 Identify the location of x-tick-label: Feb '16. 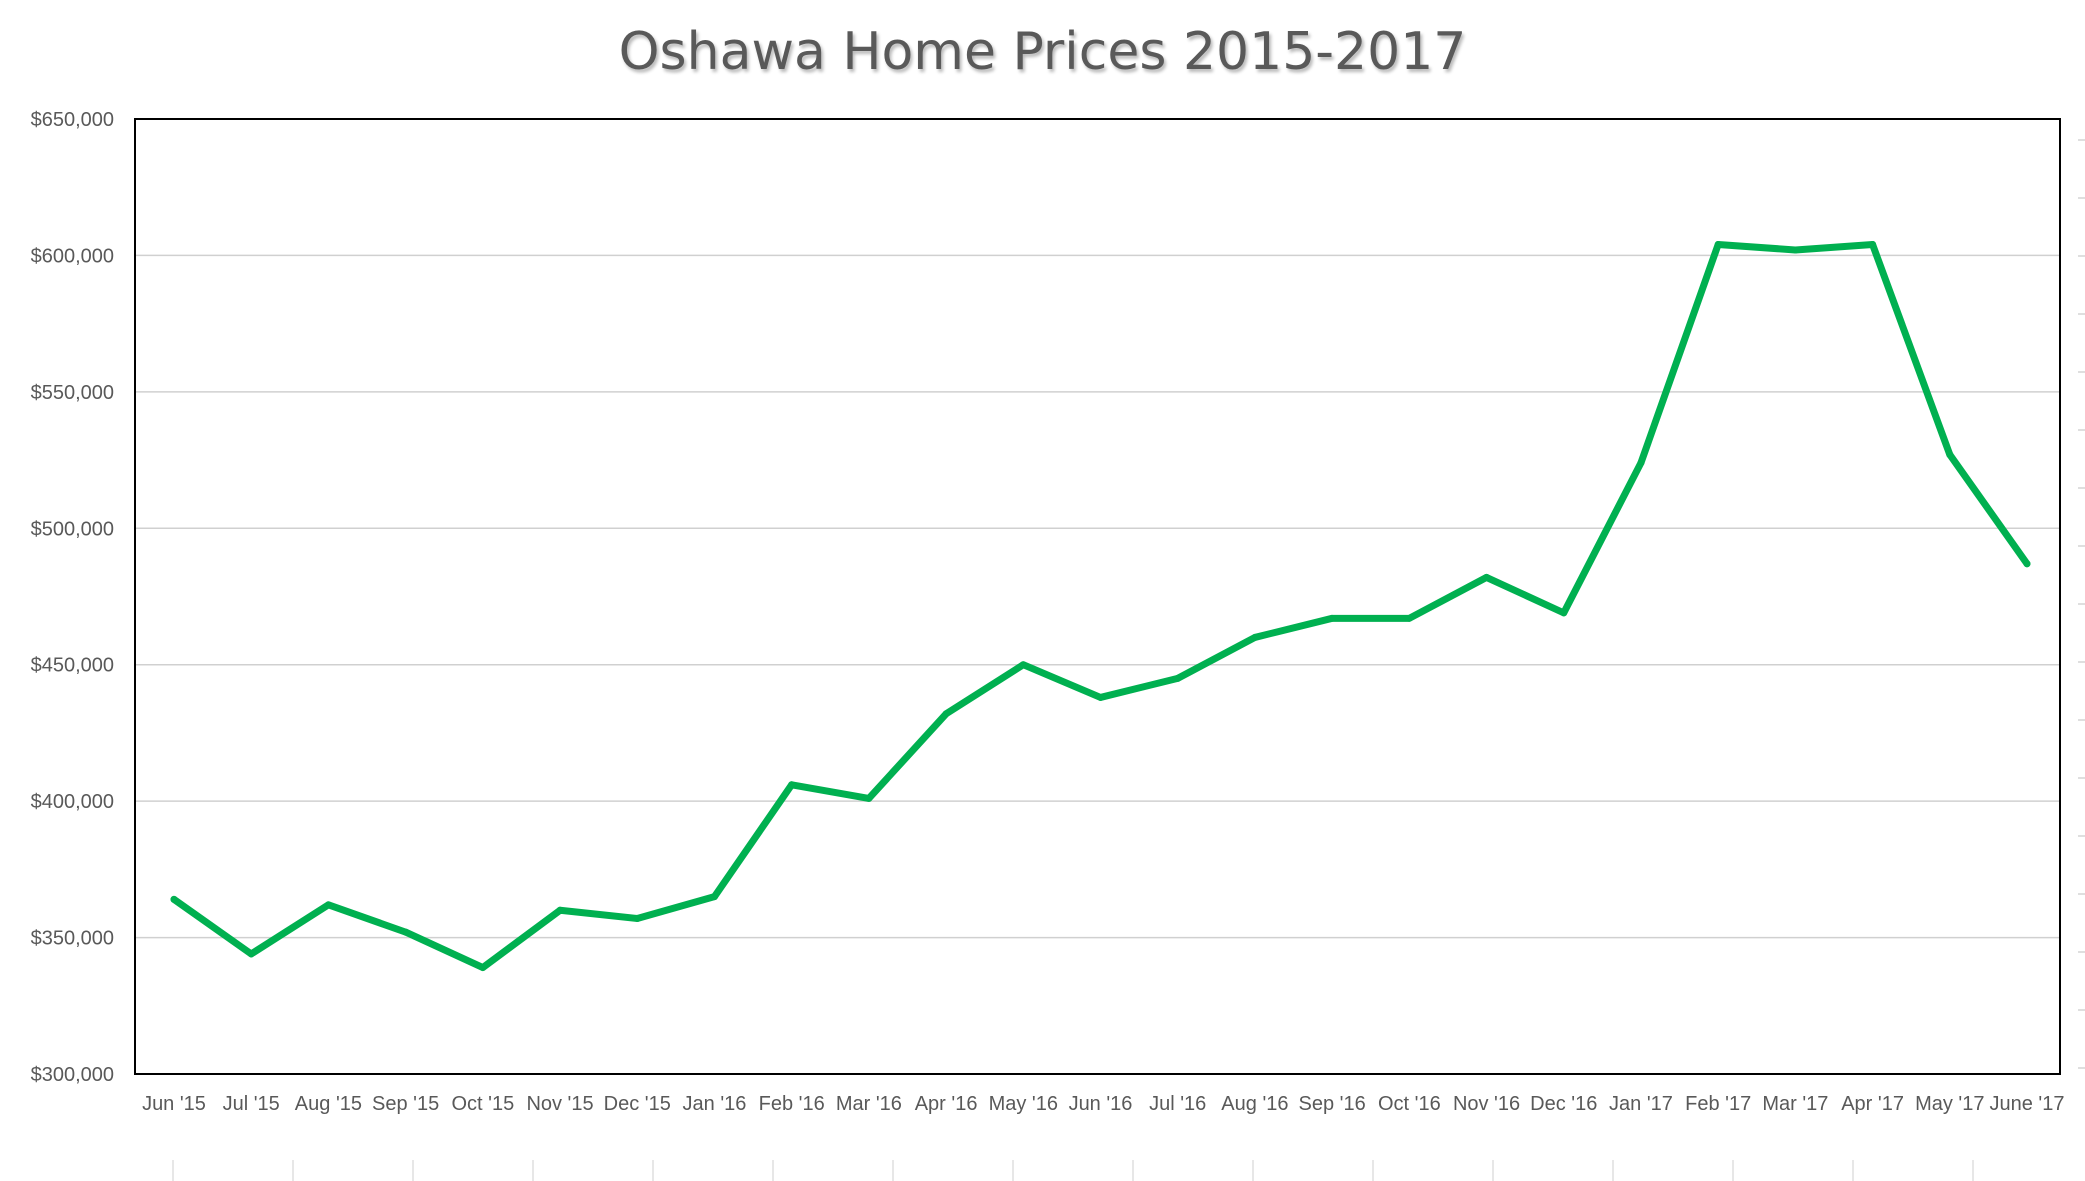
(792, 1104).